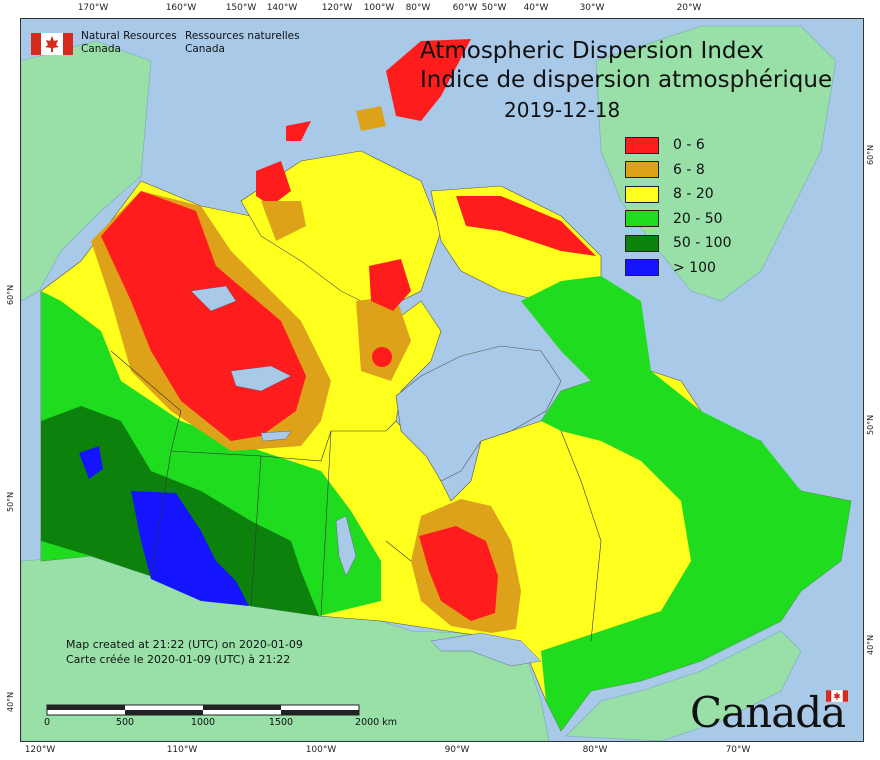 The image size is (880, 760). I want to click on legend: 0 - 6 6 - 8 8 - 20 20 - 50 50 - 100 > 100, so click(678, 206).